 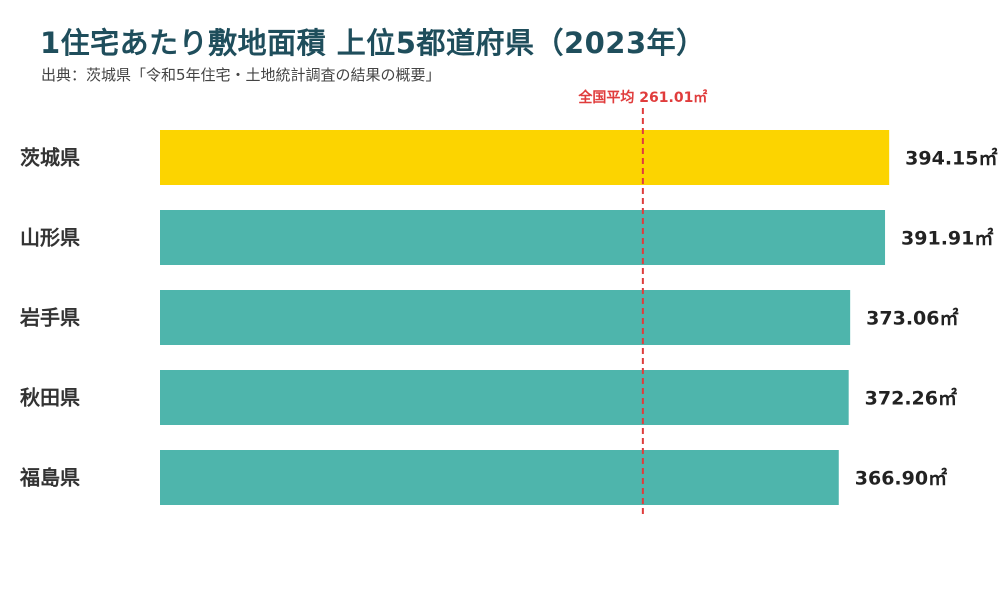 I want to click on chart-title: 1住宅あたり敷地面積 上位5都道府県（2023年）, so click(x=373, y=43).